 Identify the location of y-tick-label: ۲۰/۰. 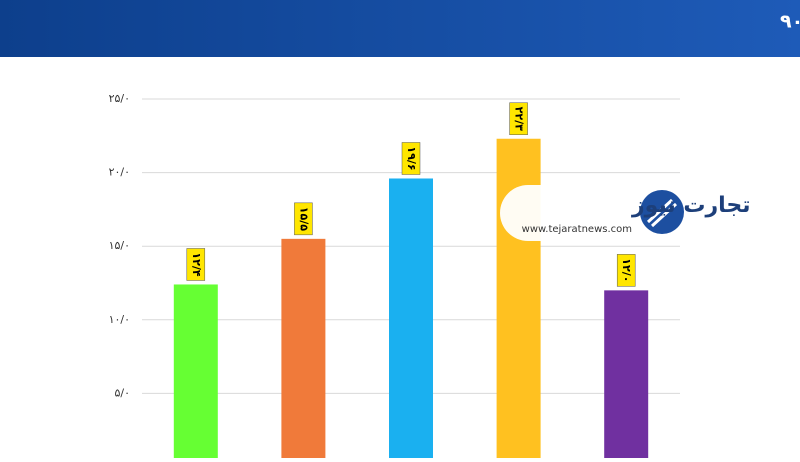
(119, 172).